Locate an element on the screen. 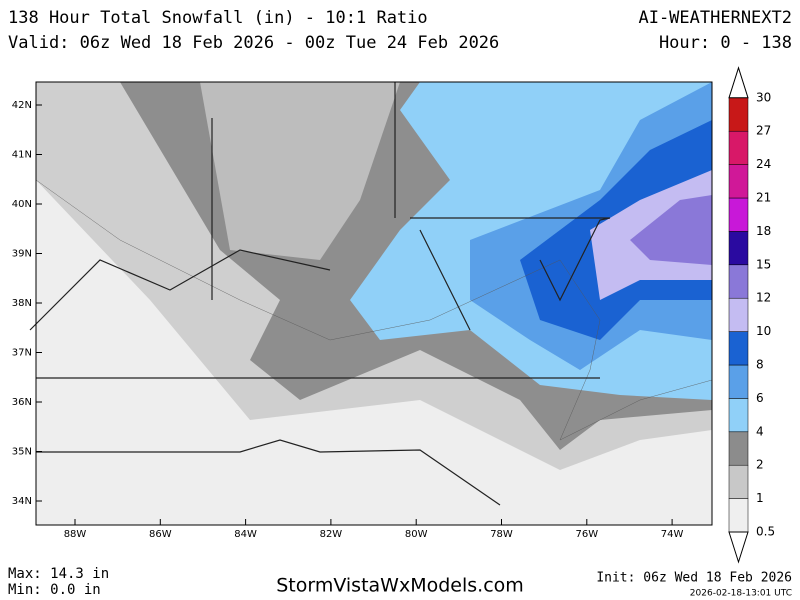  lat-label: 37N is located at coordinates (22, 353).